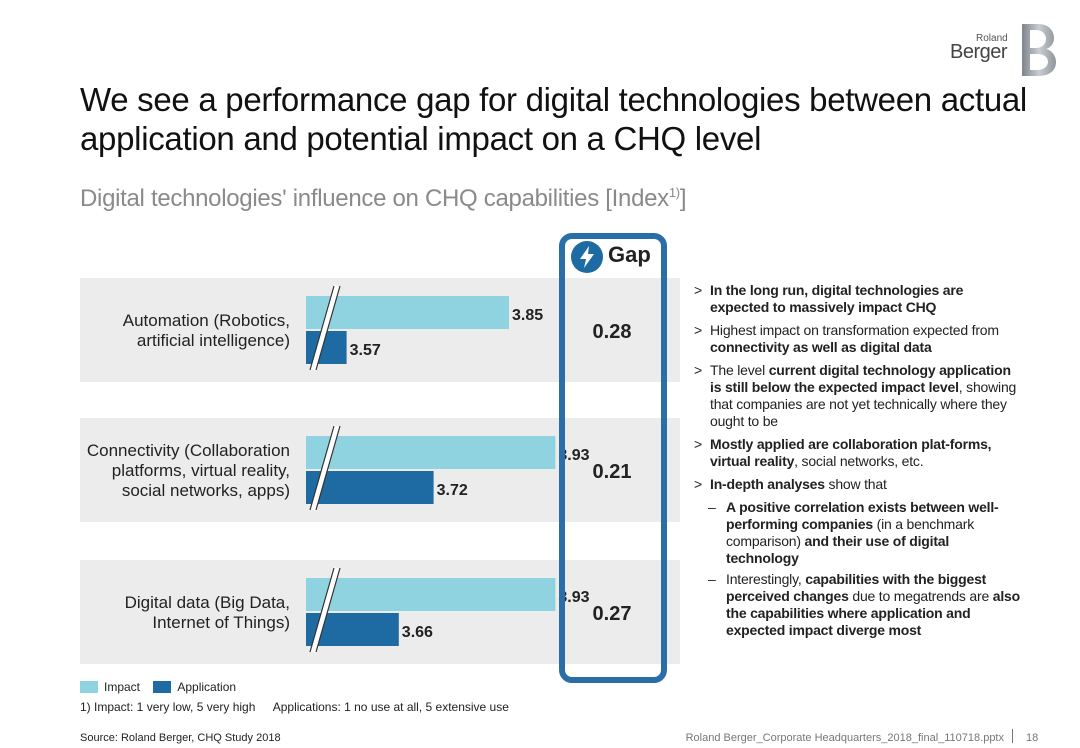 The height and width of the screenshot is (748, 1080). Describe the element at coordinates (739, 370) in the screenshot. I see `bullet-text: The level` at that location.